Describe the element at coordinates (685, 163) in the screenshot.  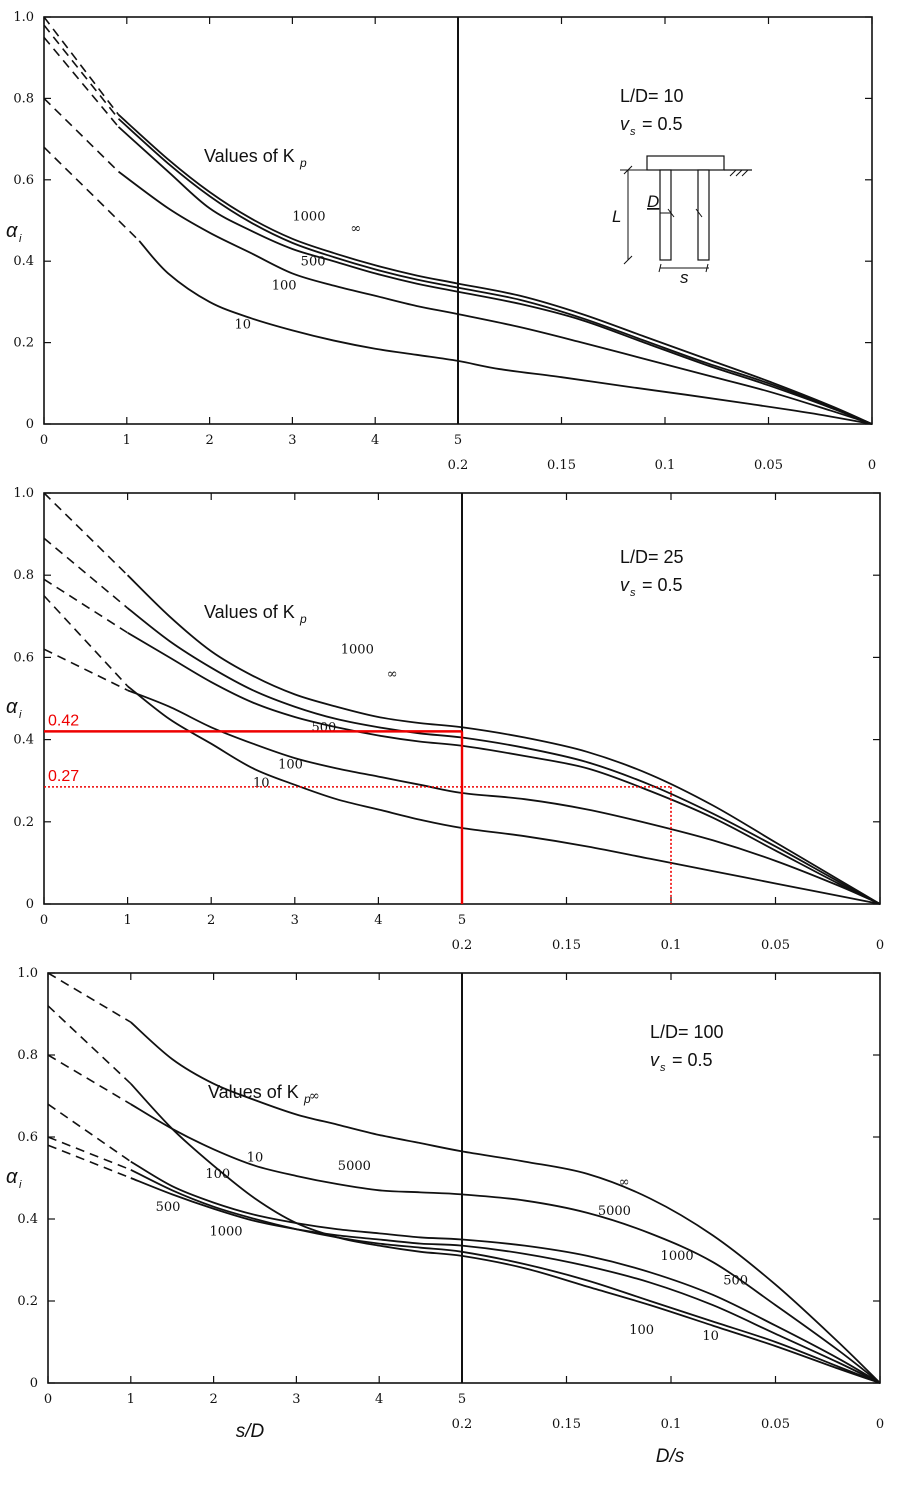
I see `pile-cap` at that location.